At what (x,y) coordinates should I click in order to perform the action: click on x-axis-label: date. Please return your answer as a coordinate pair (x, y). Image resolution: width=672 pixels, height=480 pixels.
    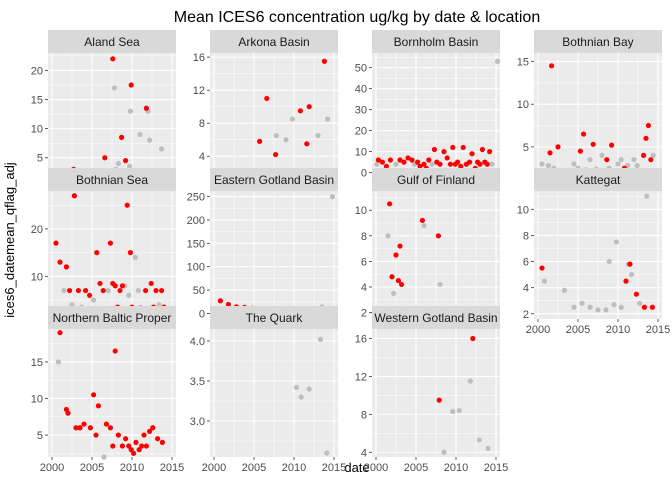
    Looking at the image, I should click on (356, 467).